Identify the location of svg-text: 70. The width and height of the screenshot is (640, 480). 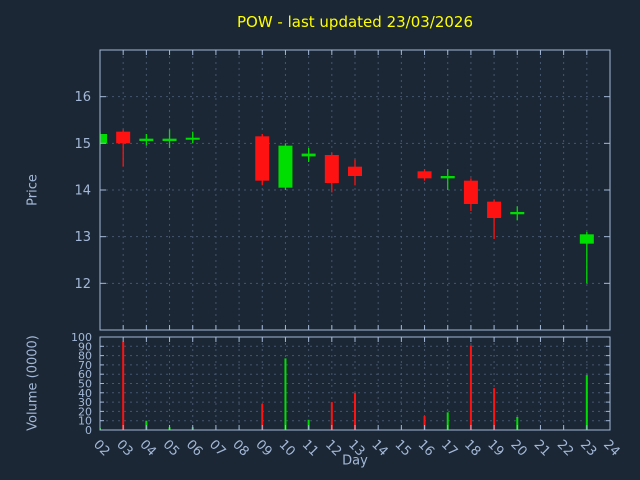
(85, 365).